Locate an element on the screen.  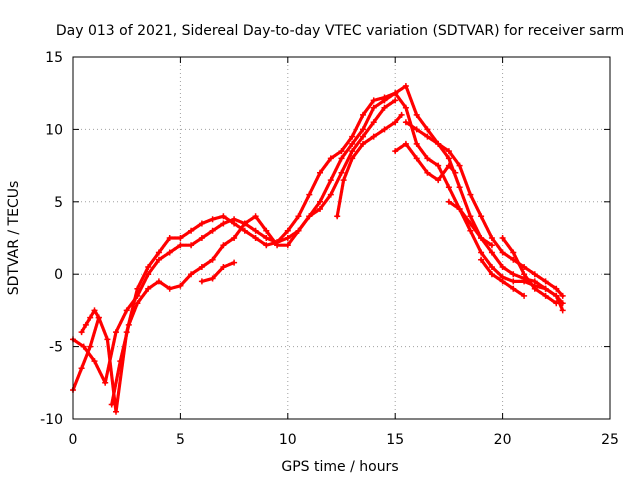
x-tick-label: 20 is located at coordinates (503, 440).